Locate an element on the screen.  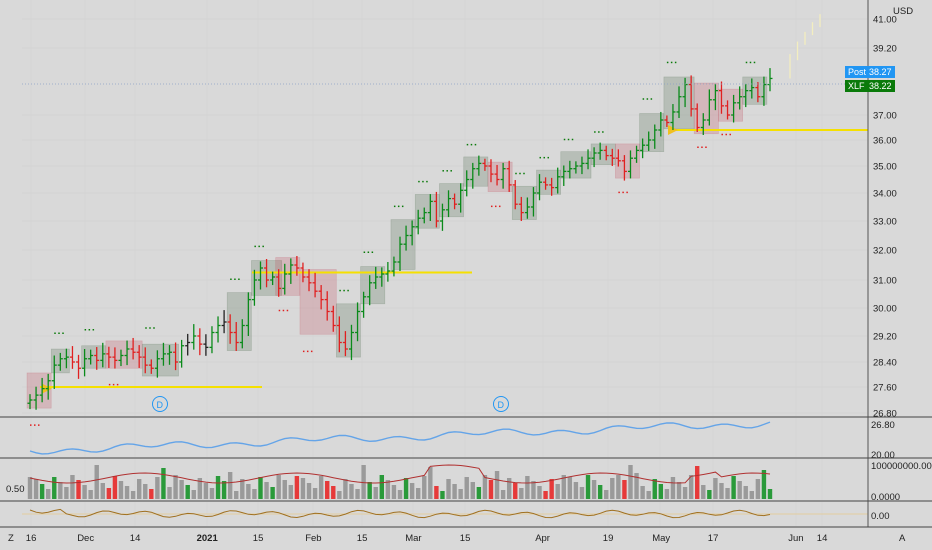
time-tick-label: 19 is located at coordinates (608, 538).